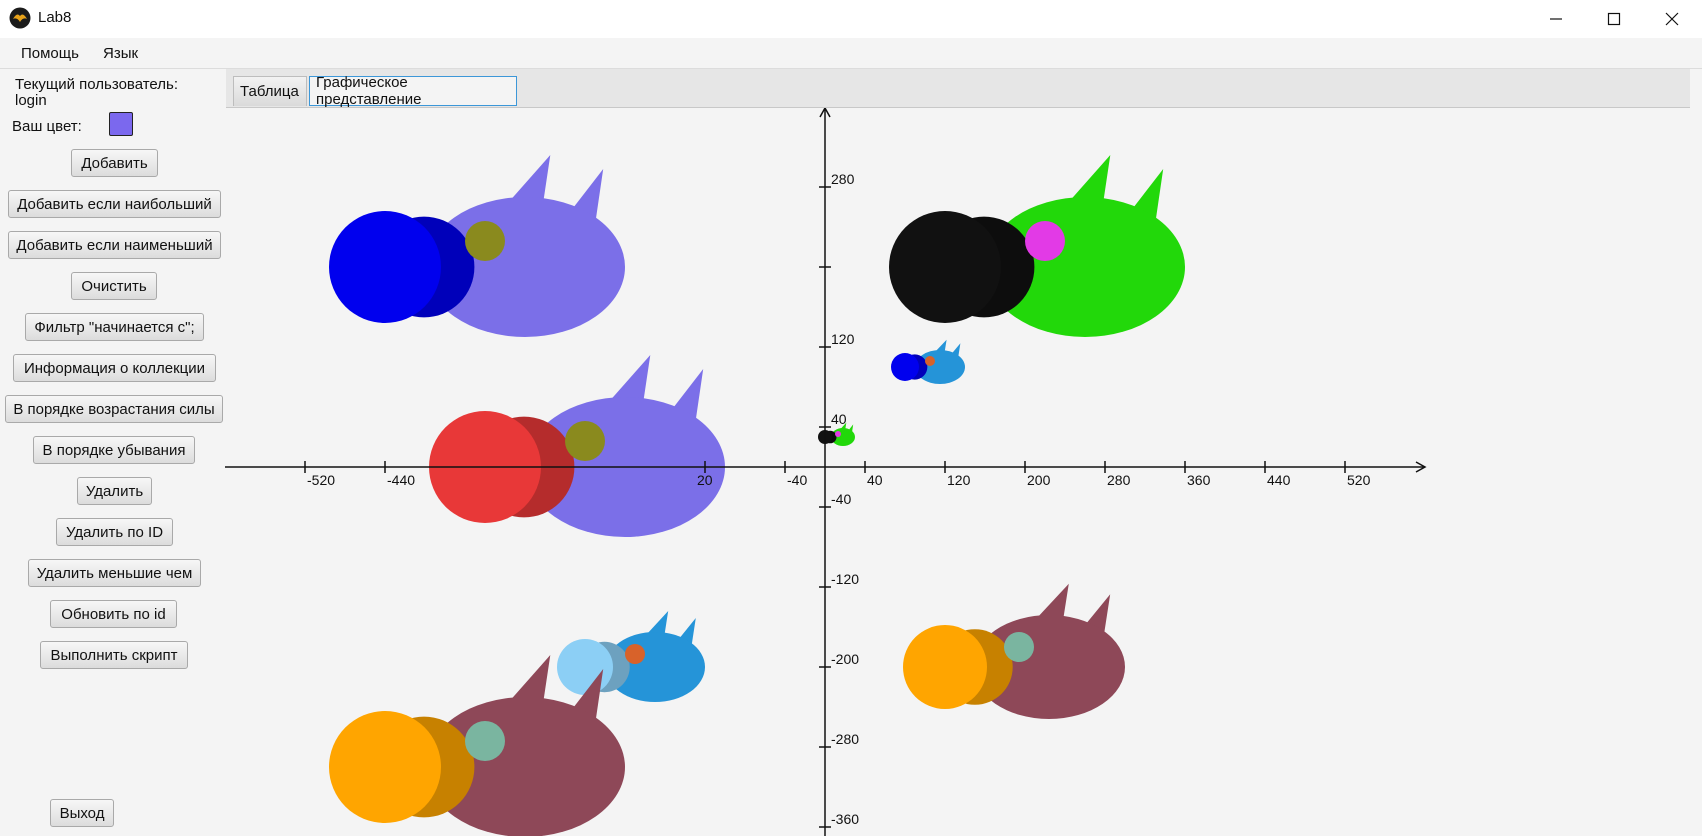 Image resolution: width=1702 pixels, height=836 pixels. I want to click on collection-info-button: Информация о коллекции, so click(114, 368).